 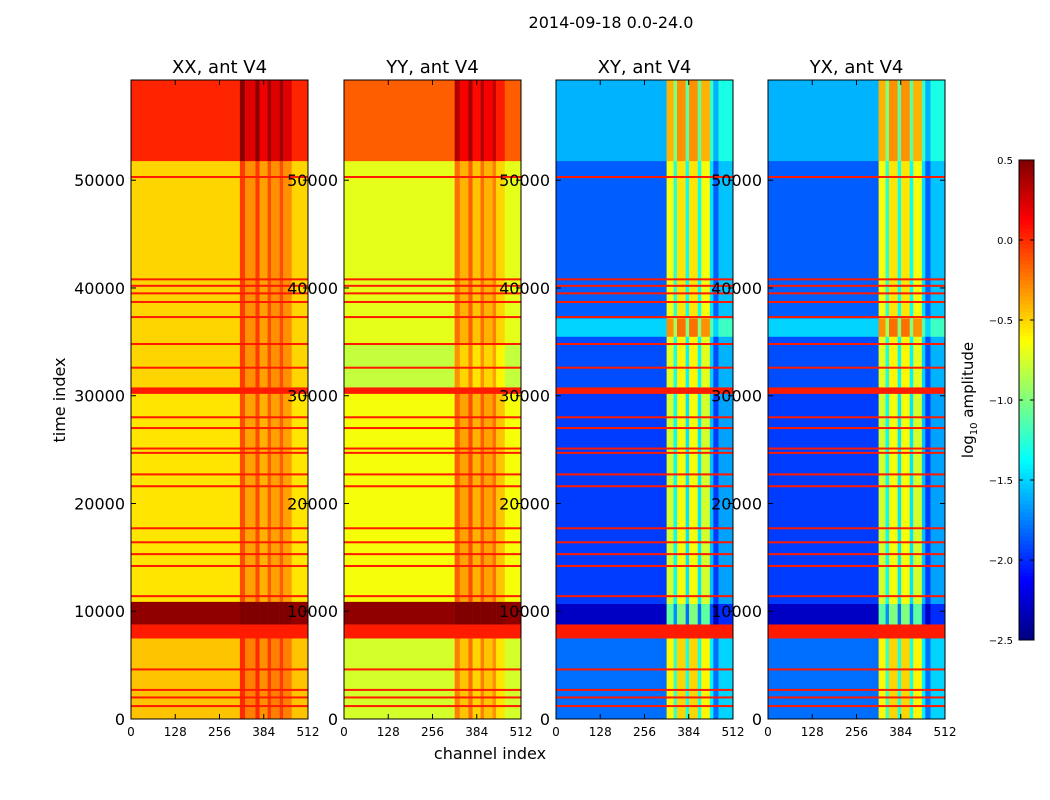 What do you see at coordinates (611, 22) in the screenshot?
I see `suptitle: 2014-09-18 0.0-24.0` at bounding box center [611, 22].